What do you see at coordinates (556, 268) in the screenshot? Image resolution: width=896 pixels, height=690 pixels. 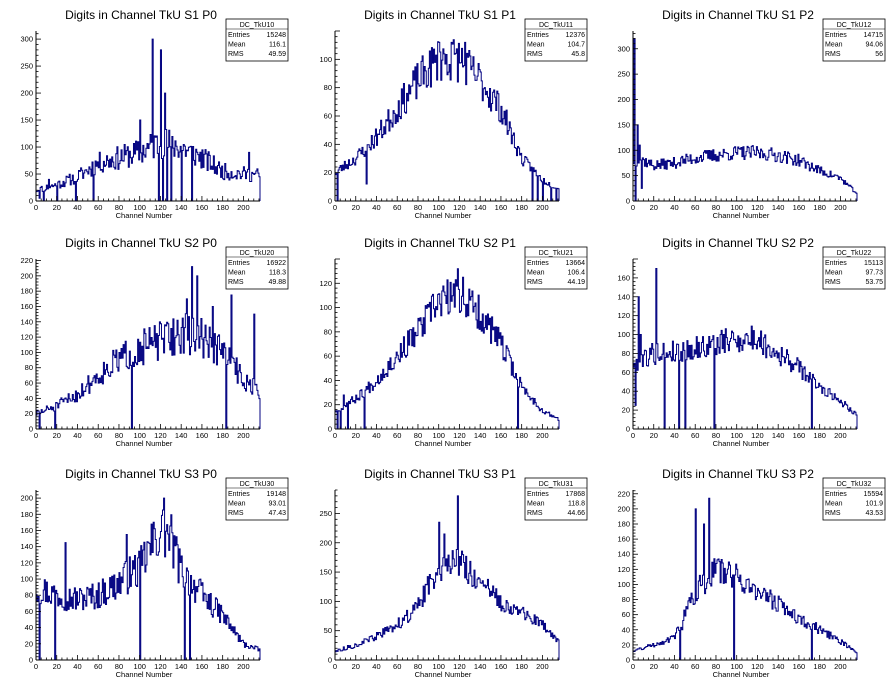 I see `stats-box: DC_TkU21 Entries 13664 Mean 106.4 RMS 44.19` at bounding box center [556, 268].